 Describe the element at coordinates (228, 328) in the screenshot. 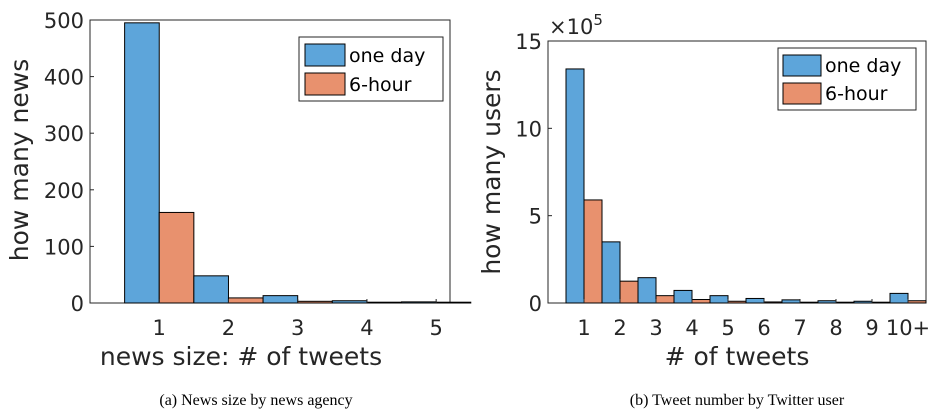

I see `x-tick-label-a-2: 2` at that location.